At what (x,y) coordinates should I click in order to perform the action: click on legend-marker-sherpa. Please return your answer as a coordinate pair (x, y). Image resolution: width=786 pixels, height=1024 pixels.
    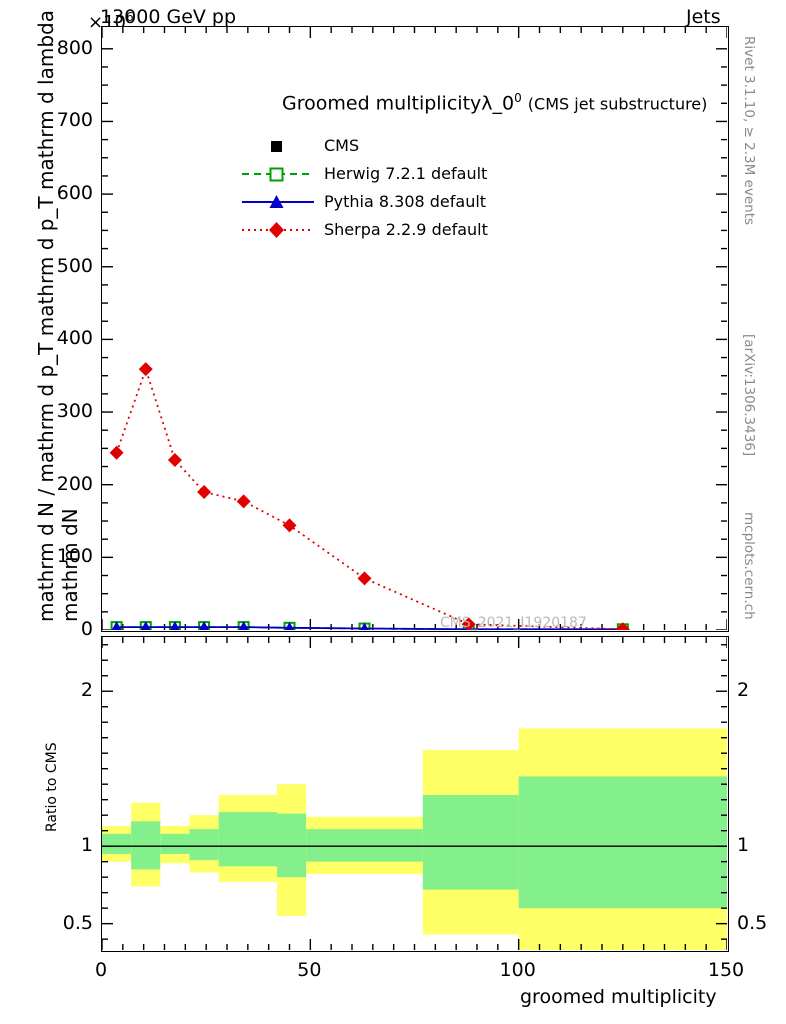
    Looking at the image, I should click on (278, 230).